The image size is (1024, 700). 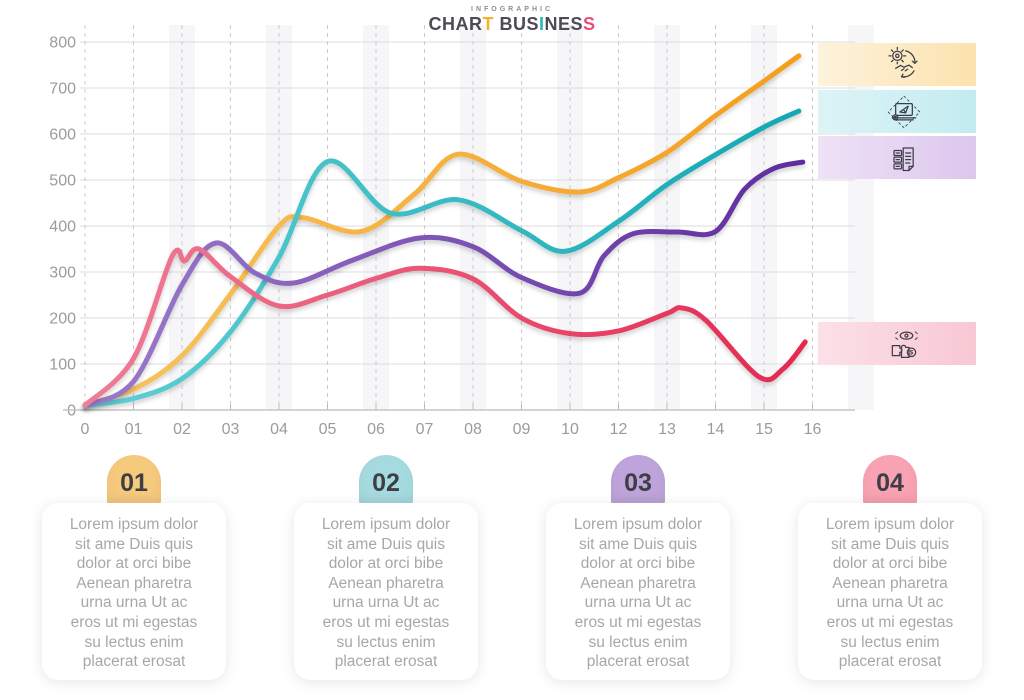 I want to click on puzzle-vision-icon: $, so click(x=904, y=344).